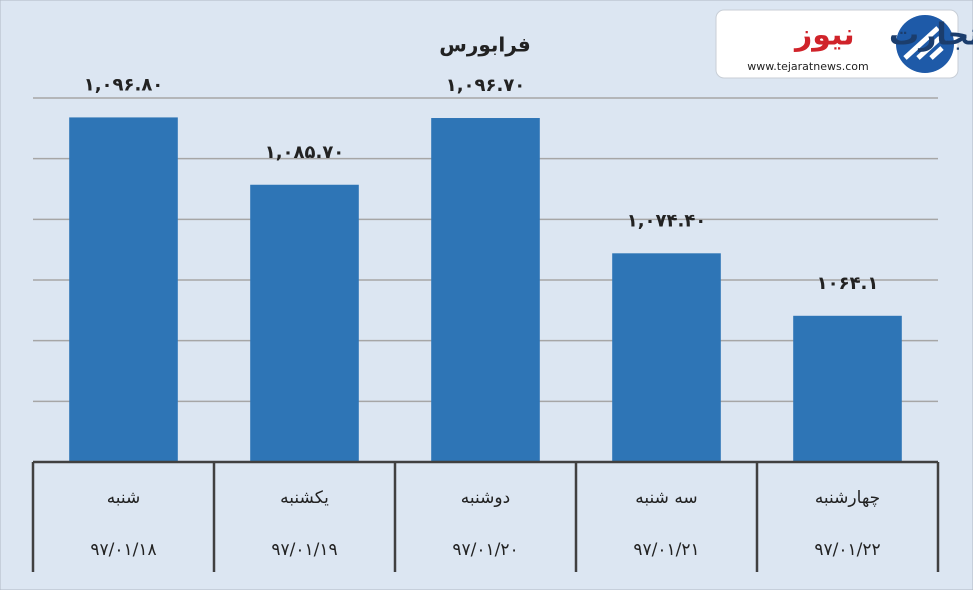 This screenshot has width=973, height=590. What do you see at coordinates (847, 498) in the screenshot?
I see `x-tick-label: چهارشنبه` at bounding box center [847, 498].